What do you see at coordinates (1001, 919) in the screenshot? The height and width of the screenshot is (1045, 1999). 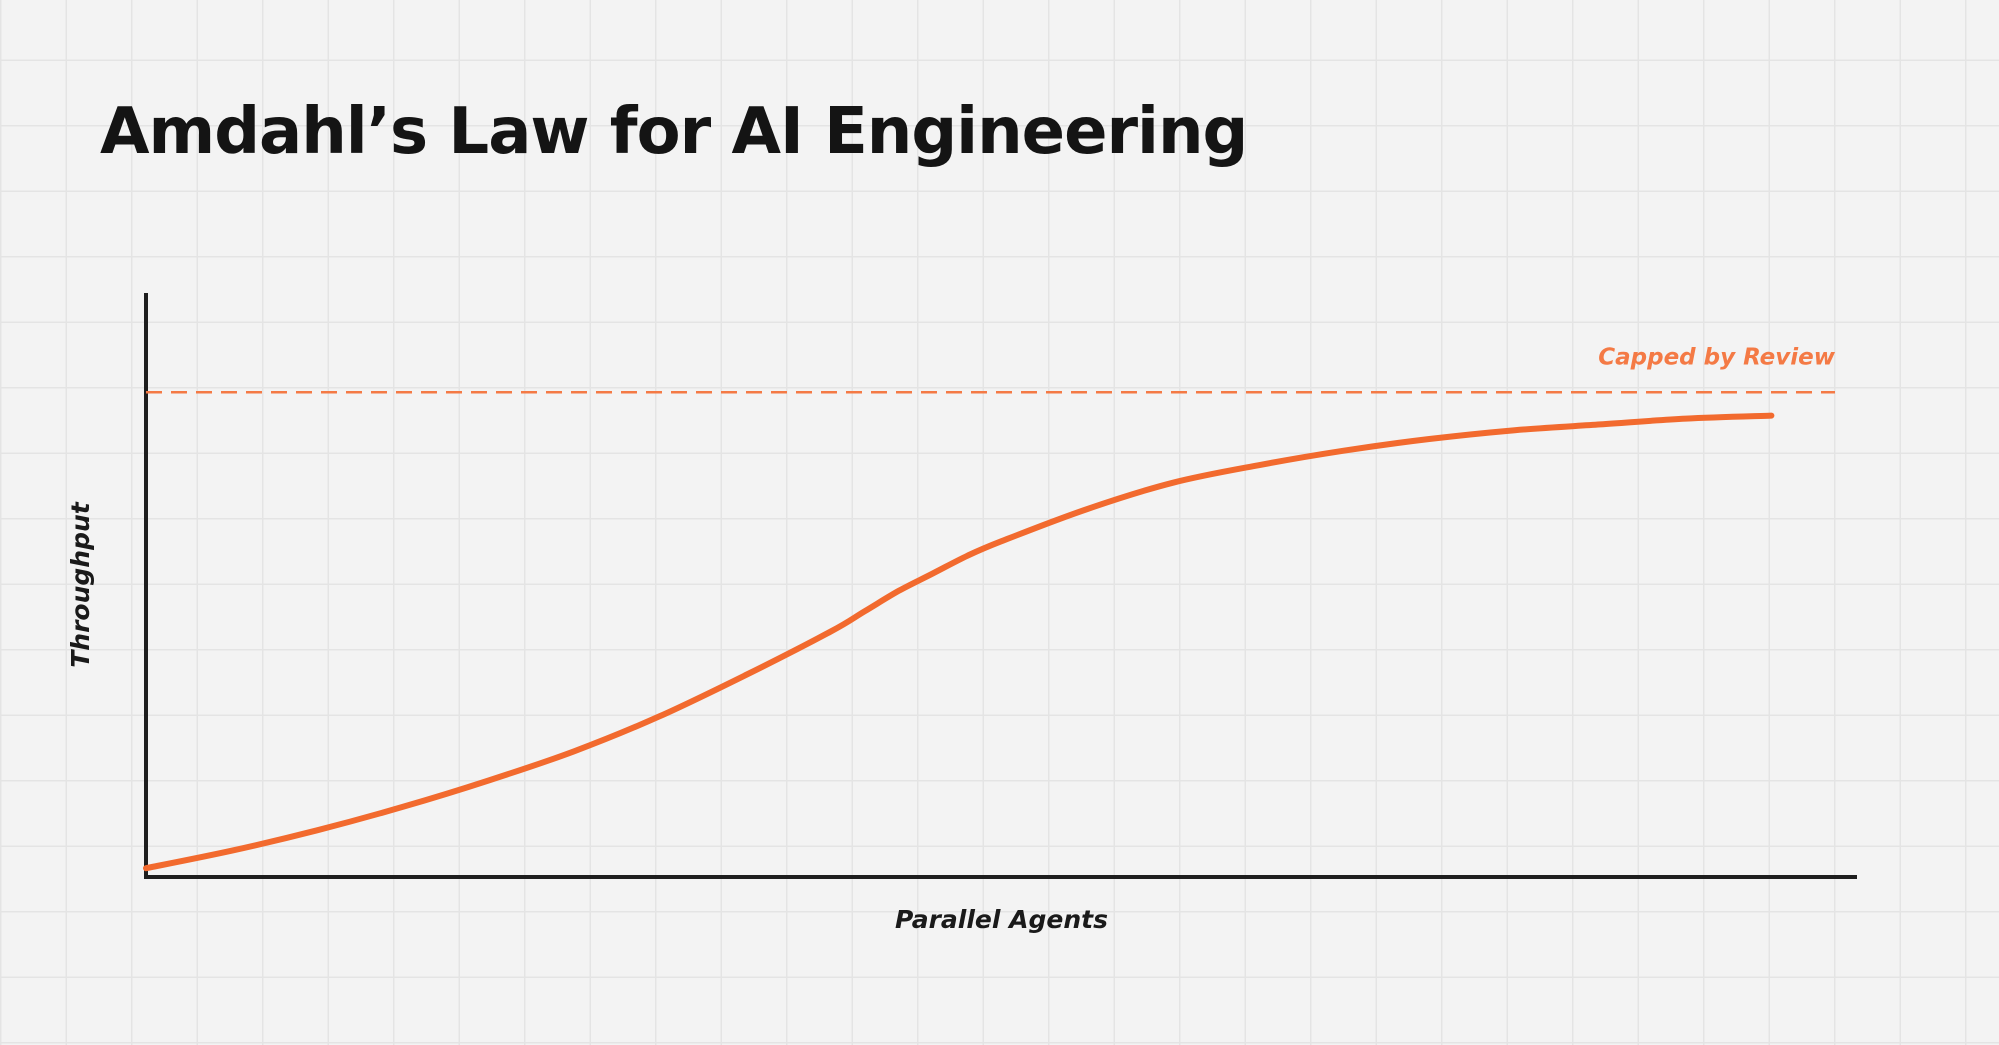 I see `x-axis-label: Parallel Agents` at bounding box center [1001, 919].